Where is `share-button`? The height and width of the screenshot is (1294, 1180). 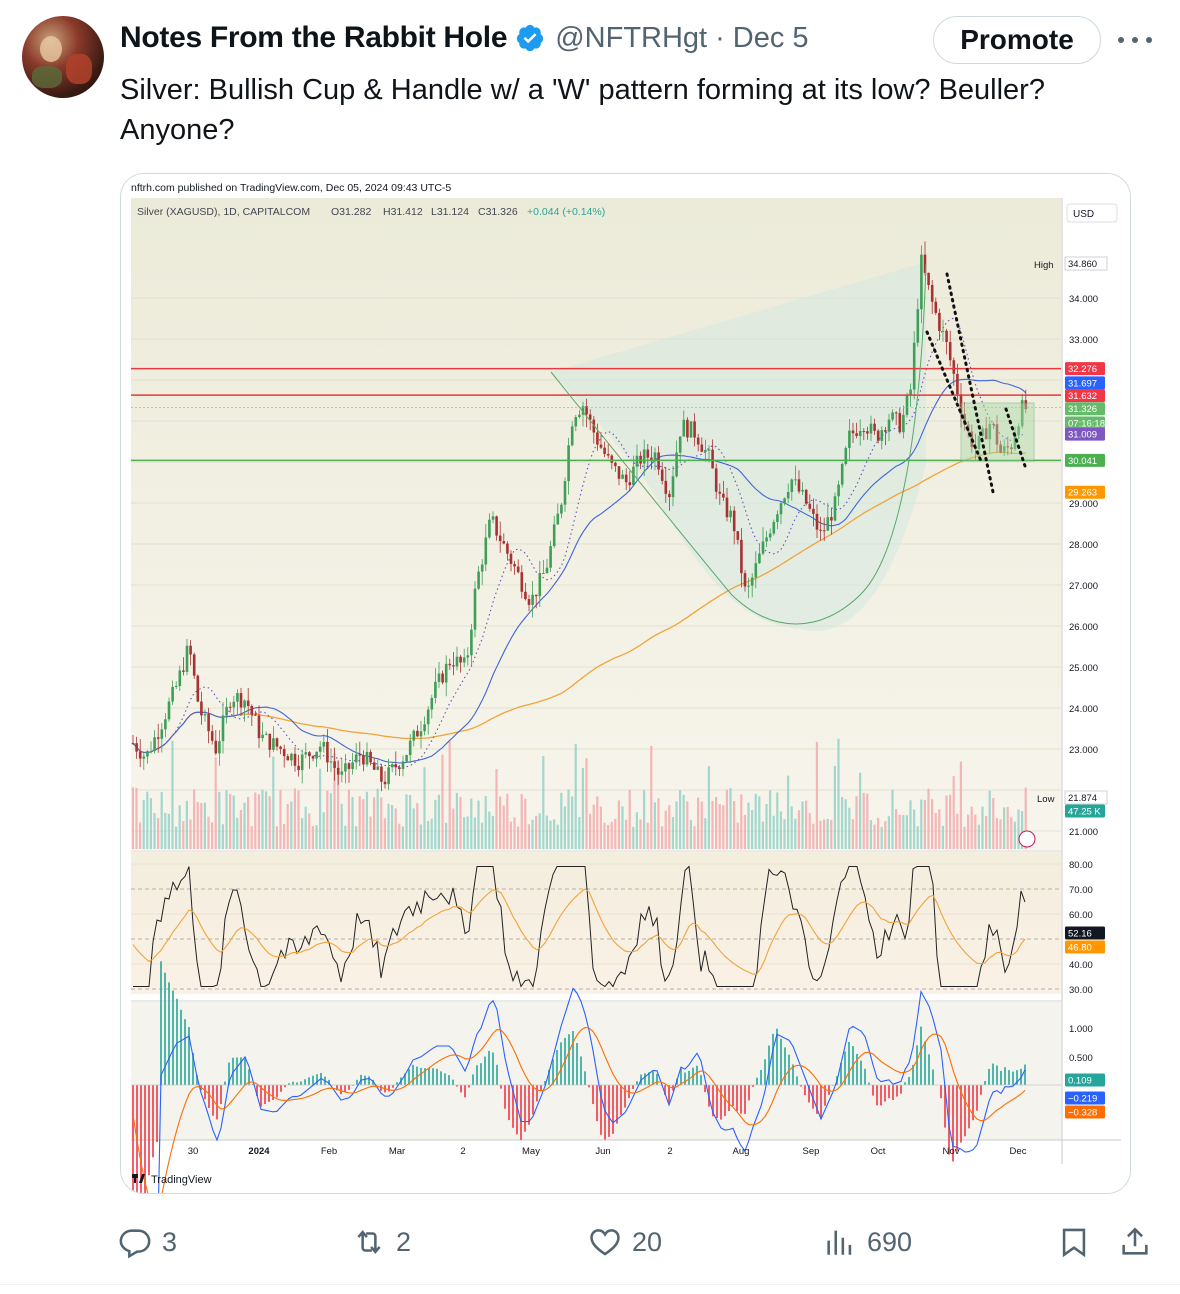 share-button is located at coordinates (1135, 1242).